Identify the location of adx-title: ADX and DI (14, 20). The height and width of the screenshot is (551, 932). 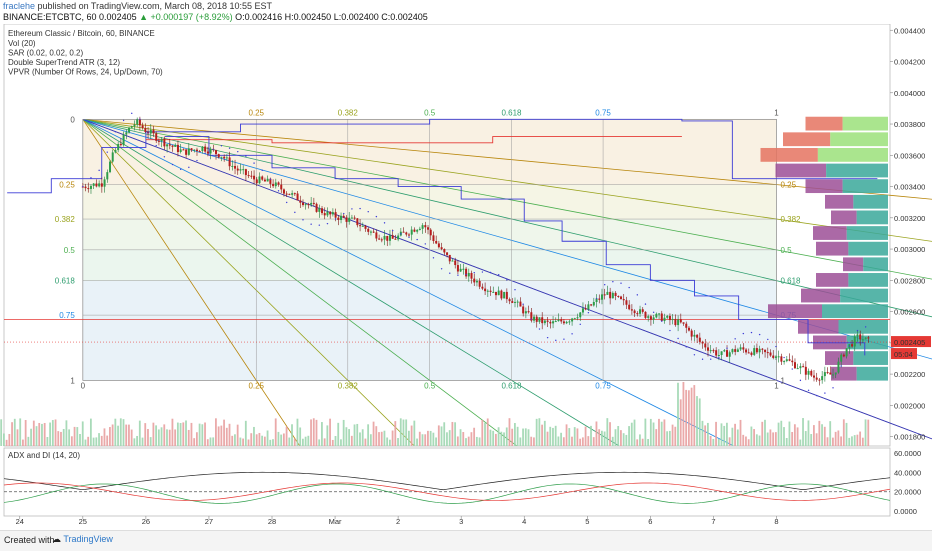
(44, 455).